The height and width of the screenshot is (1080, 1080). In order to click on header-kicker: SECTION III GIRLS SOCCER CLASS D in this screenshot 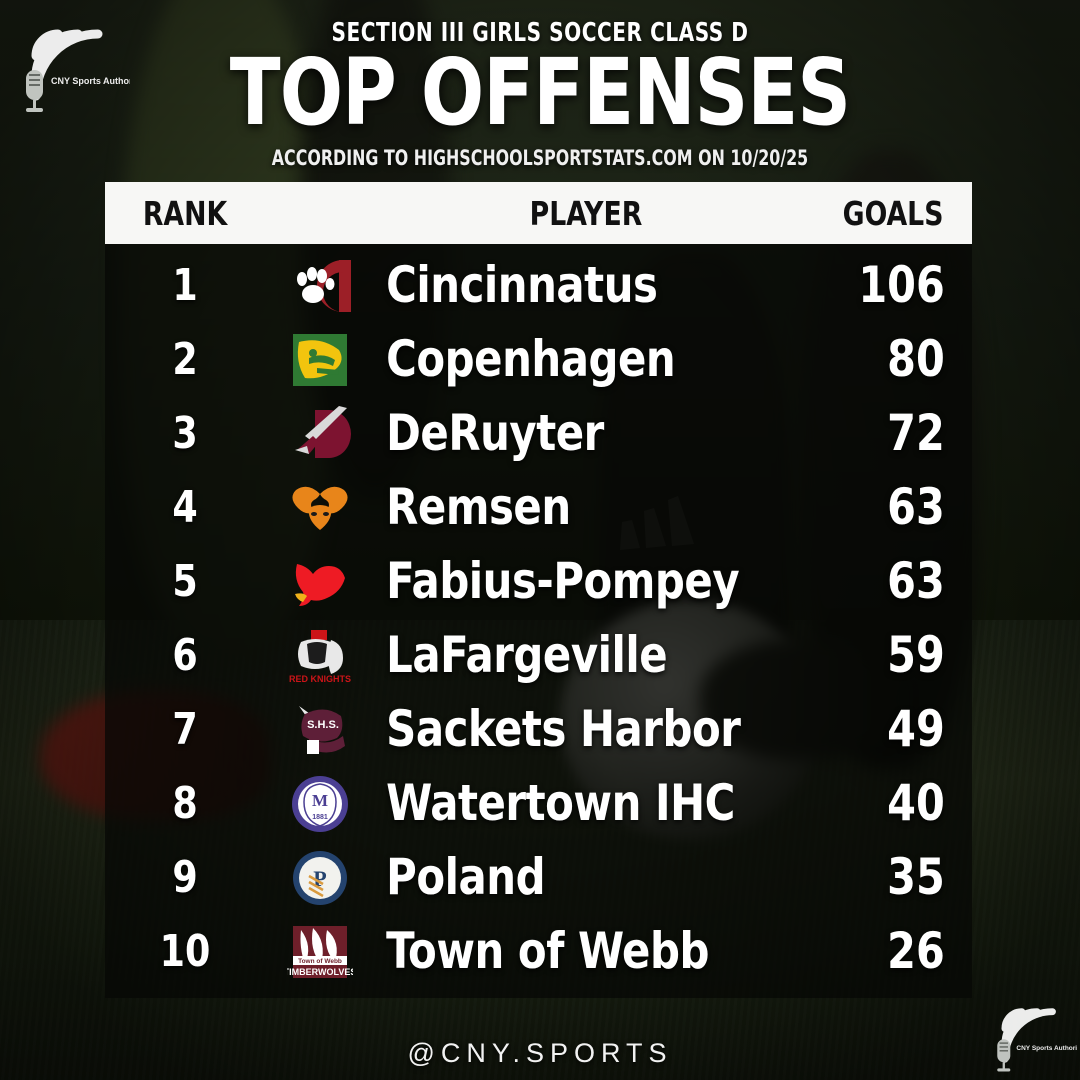, I will do `click(540, 33)`.